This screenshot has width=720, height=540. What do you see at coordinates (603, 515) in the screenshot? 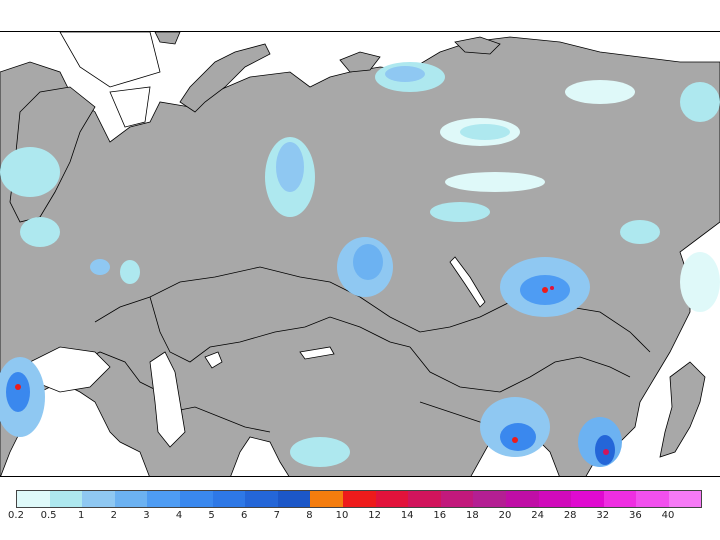
I see `legend-tick-label: 32` at bounding box center [603, 515].